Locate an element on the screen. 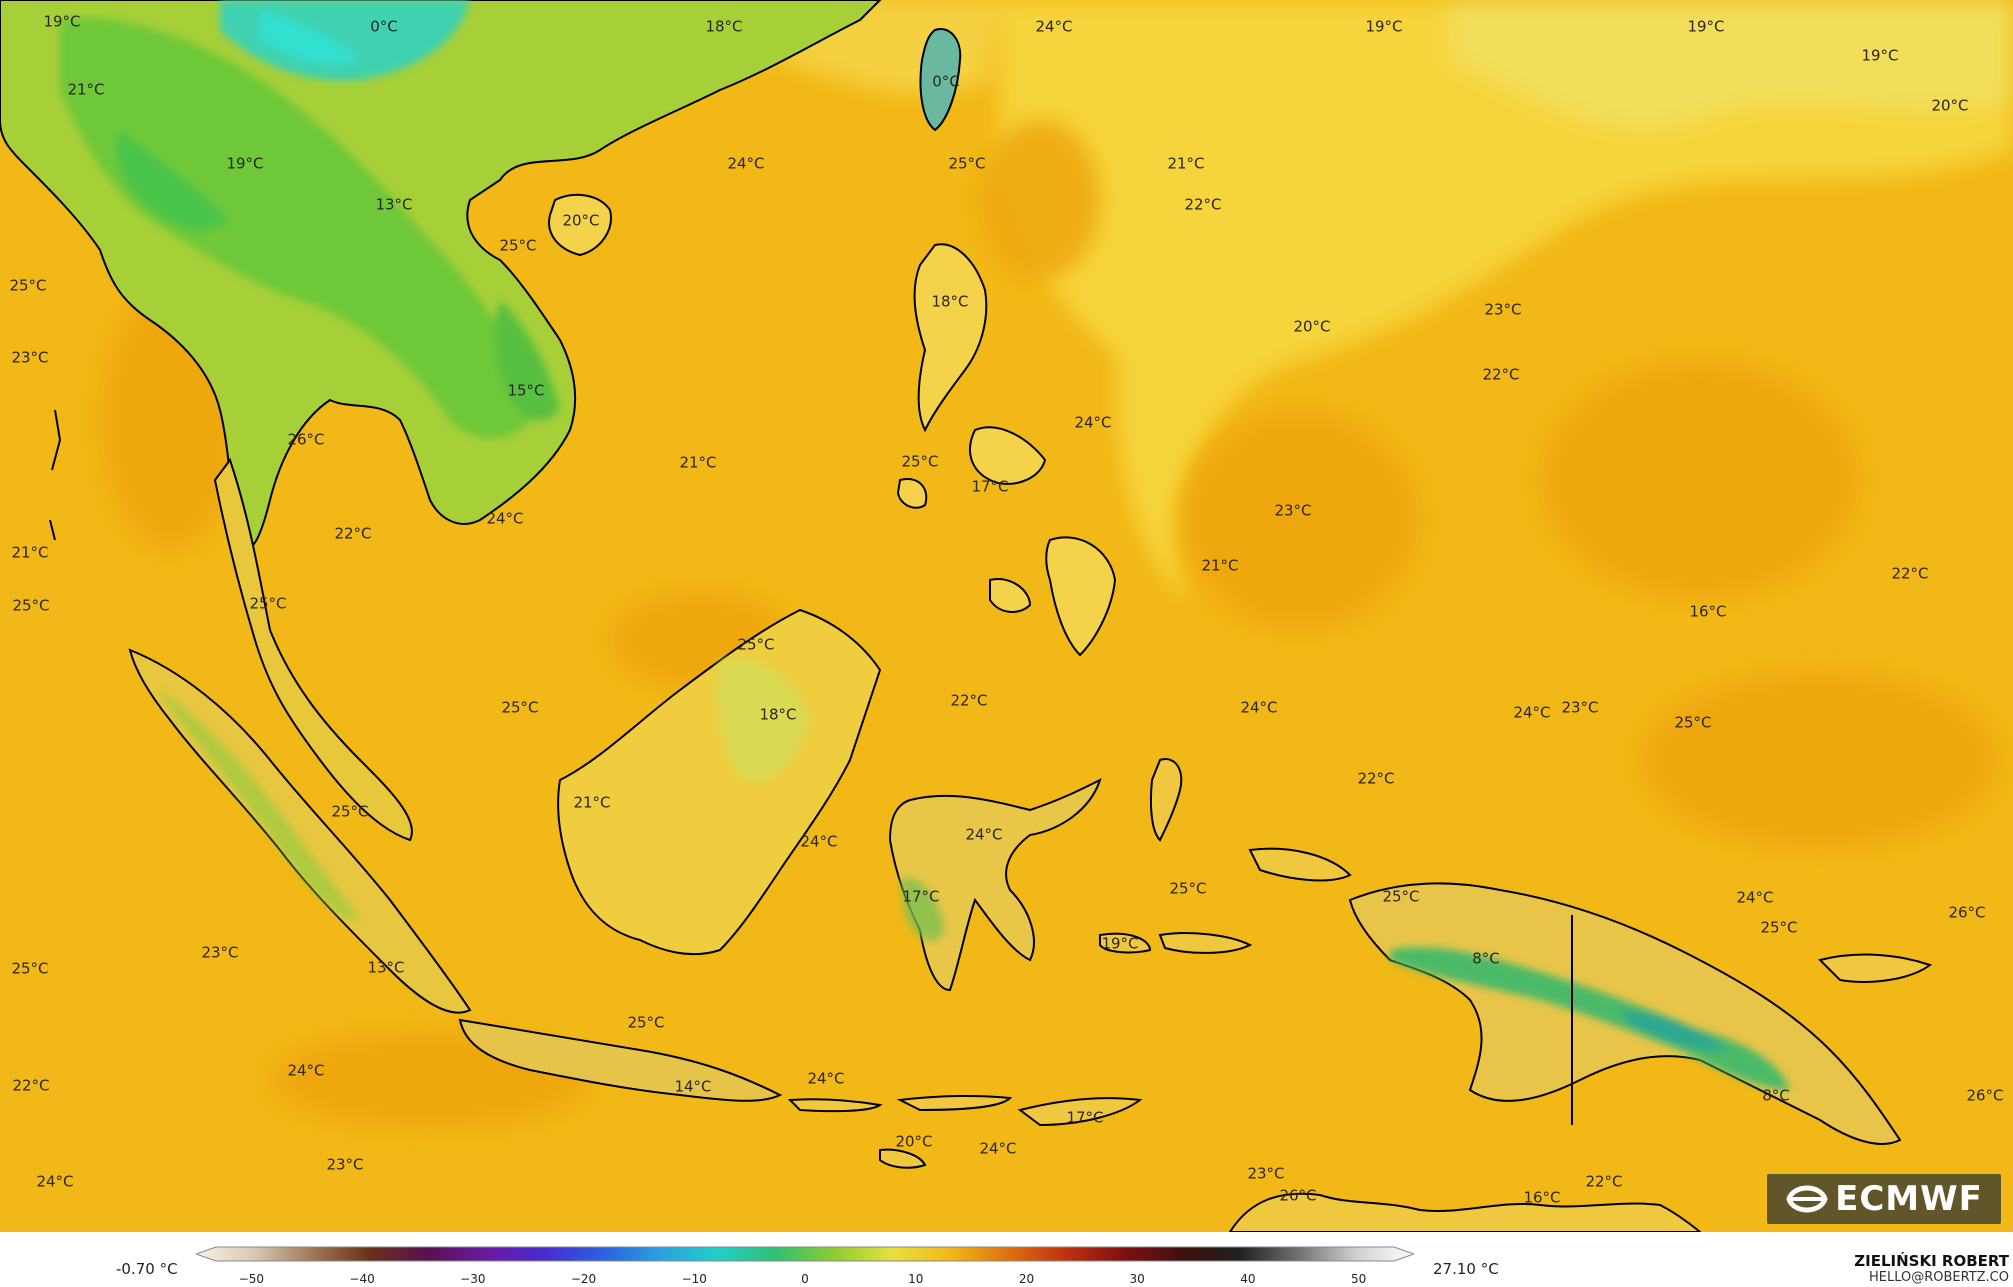 This screenshot has height=1287, width=2013. lesser-sunda-islands is located at coordinates (965, 1131).